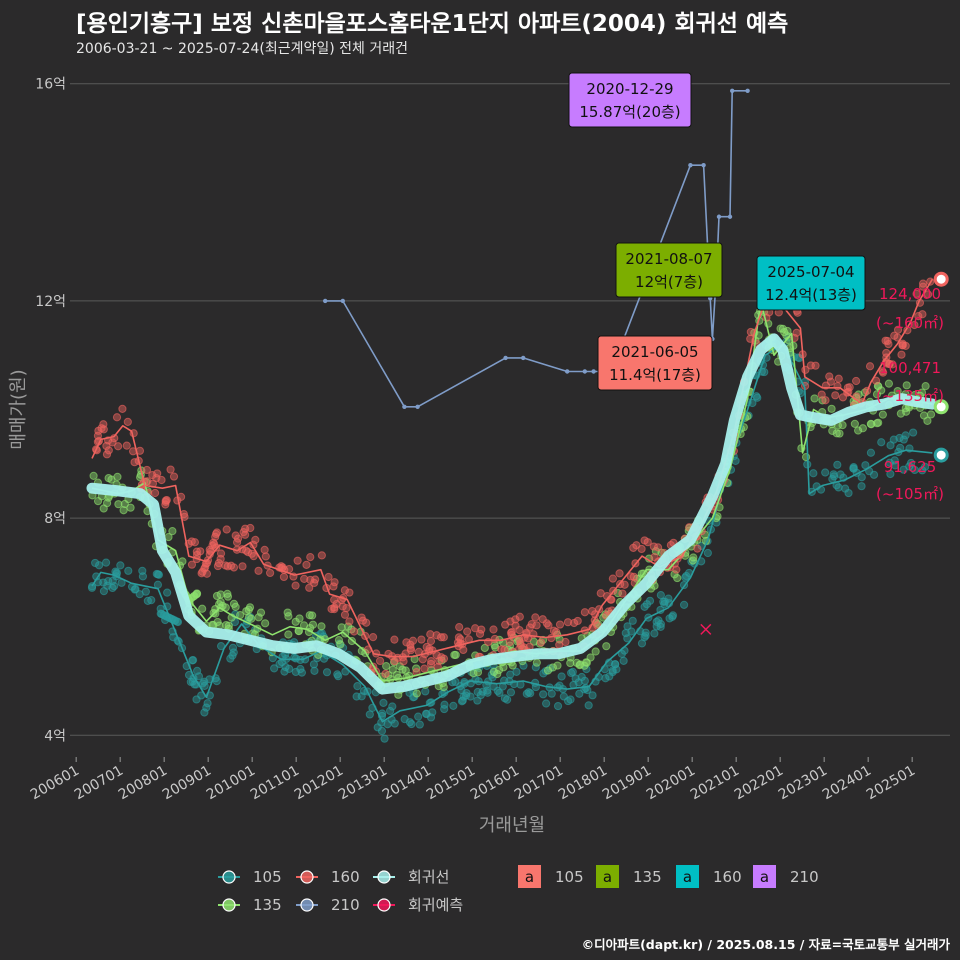 Image resolution: width=960 pixels, height=960 pixels. Describe the element at coordinates (187, 783) in the screenshot. I see `x-tick-label: 200901` at that location.